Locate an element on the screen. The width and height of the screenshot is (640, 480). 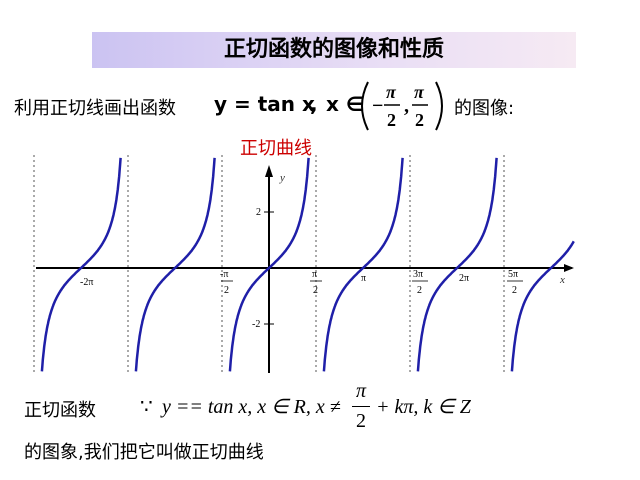
intro-text-after: 的图像: is located at coordinates (484, 108).